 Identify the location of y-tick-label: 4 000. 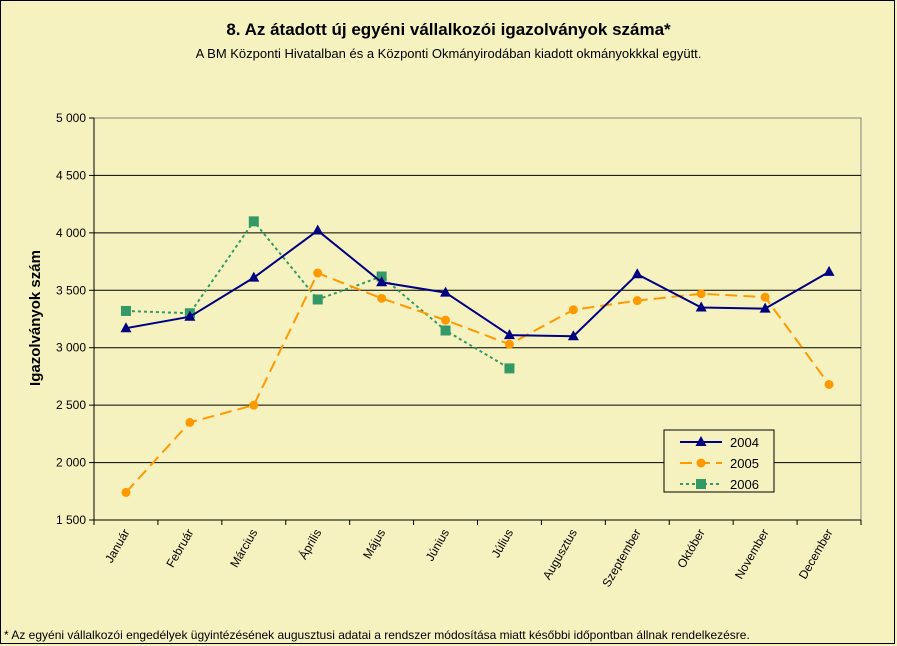
(71, 233).